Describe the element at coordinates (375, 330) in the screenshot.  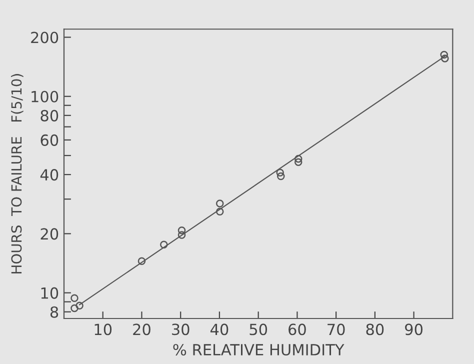
I see `x-tick-label: 80` at that location.